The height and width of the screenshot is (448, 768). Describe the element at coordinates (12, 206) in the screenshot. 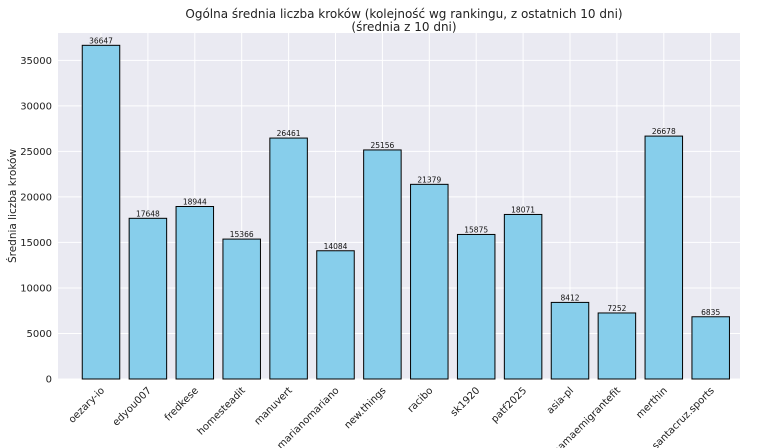

I see `y-axis-label: Średnia liczba kroków` at that location.